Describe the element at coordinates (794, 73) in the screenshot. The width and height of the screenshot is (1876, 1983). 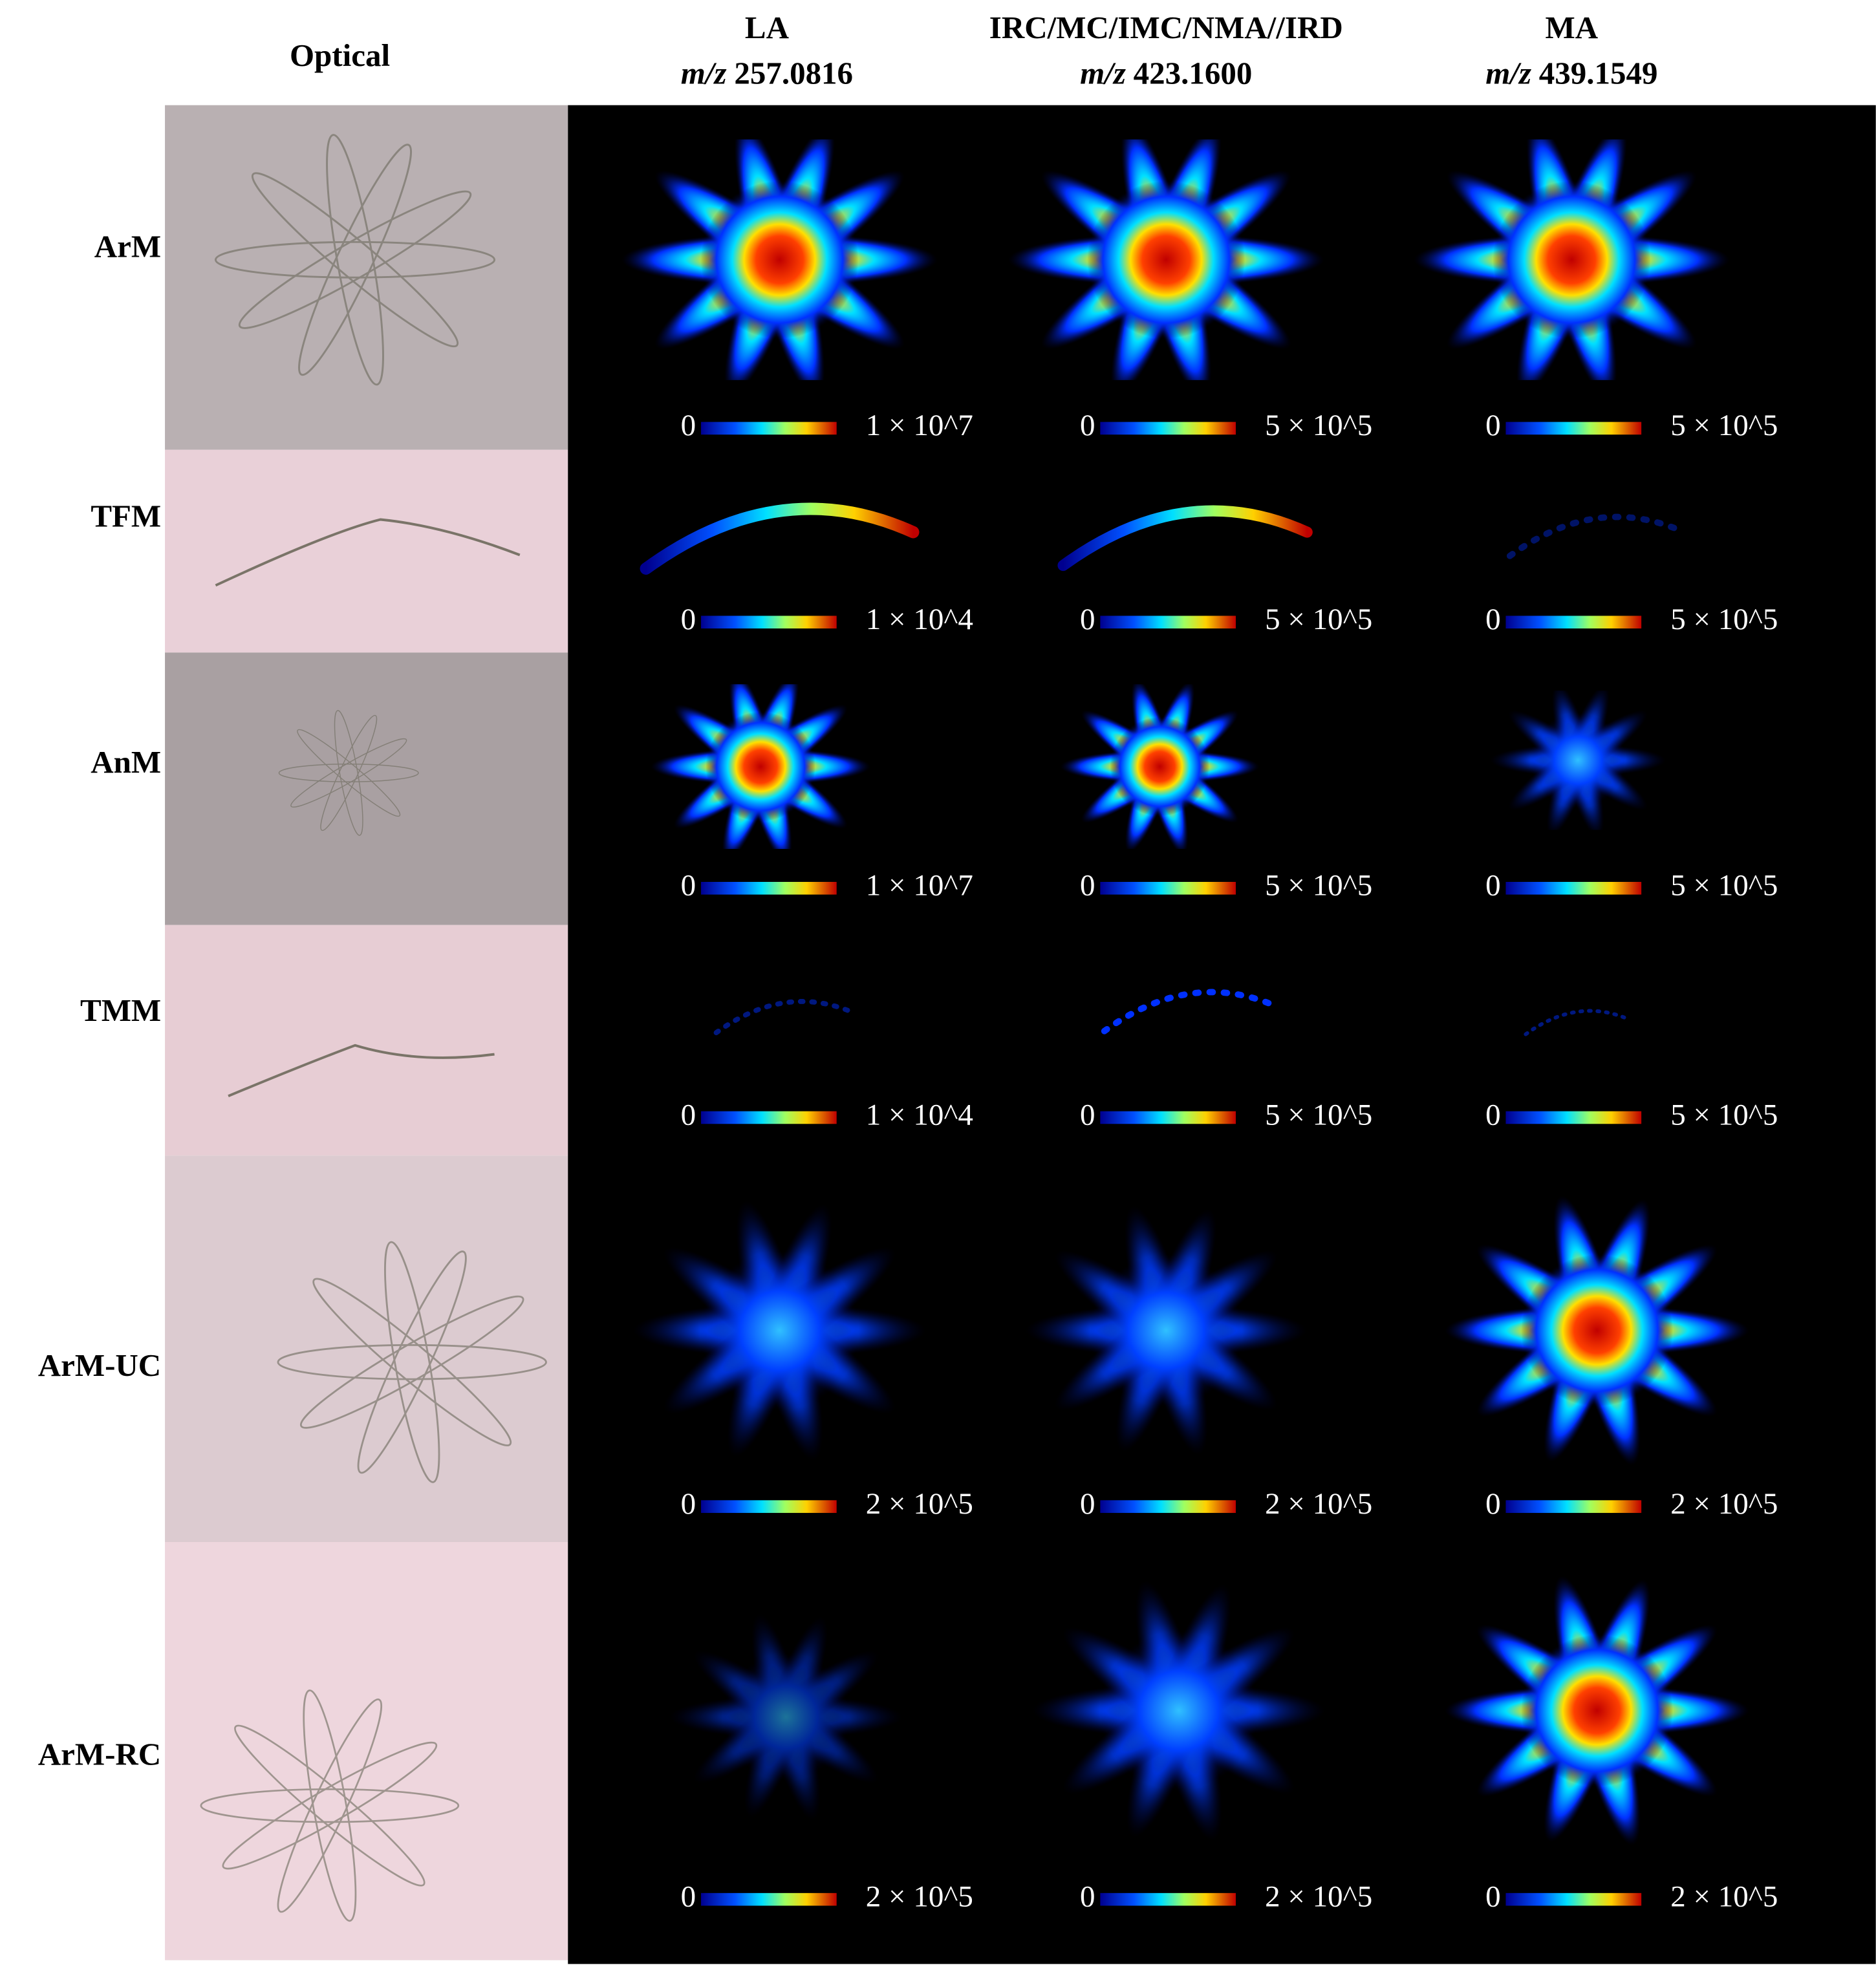
I see `mz-value: 257.0816` at that location.